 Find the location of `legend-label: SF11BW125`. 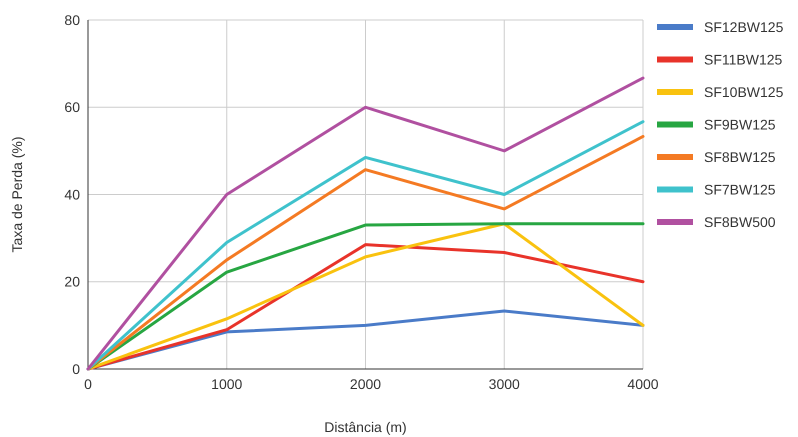

legend-label: SF11BW125 is located at coordinates (743, 59).